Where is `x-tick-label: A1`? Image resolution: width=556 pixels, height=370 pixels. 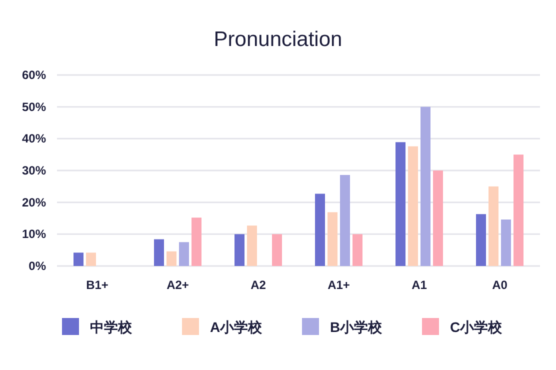 x-tick-label: A1 is located at coordinates (420, 285).